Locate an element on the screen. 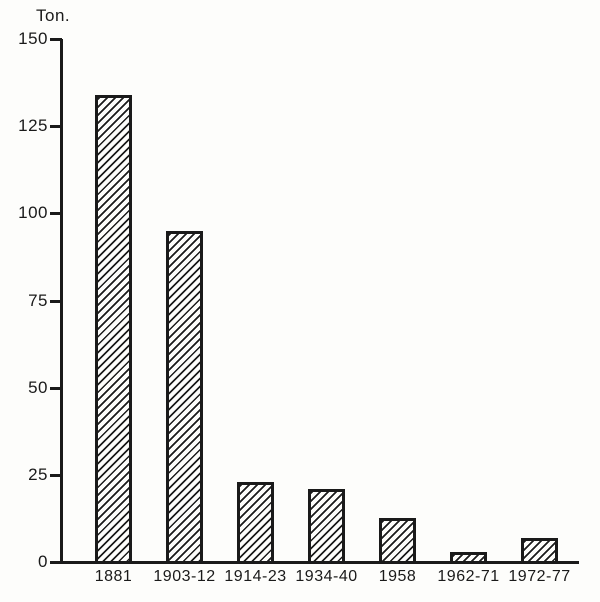  y-tick-label: 100 is located at coordinates (33, 213).